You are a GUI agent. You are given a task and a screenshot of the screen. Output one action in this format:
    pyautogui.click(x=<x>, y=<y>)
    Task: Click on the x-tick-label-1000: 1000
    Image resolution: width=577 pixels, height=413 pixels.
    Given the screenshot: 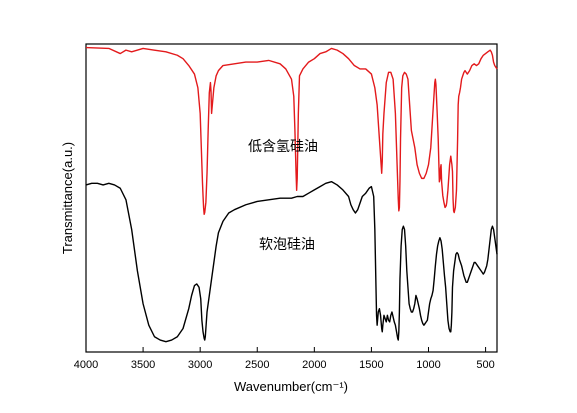 What is the action you would take?
    pyautogui.click(x=428, y=365)
    